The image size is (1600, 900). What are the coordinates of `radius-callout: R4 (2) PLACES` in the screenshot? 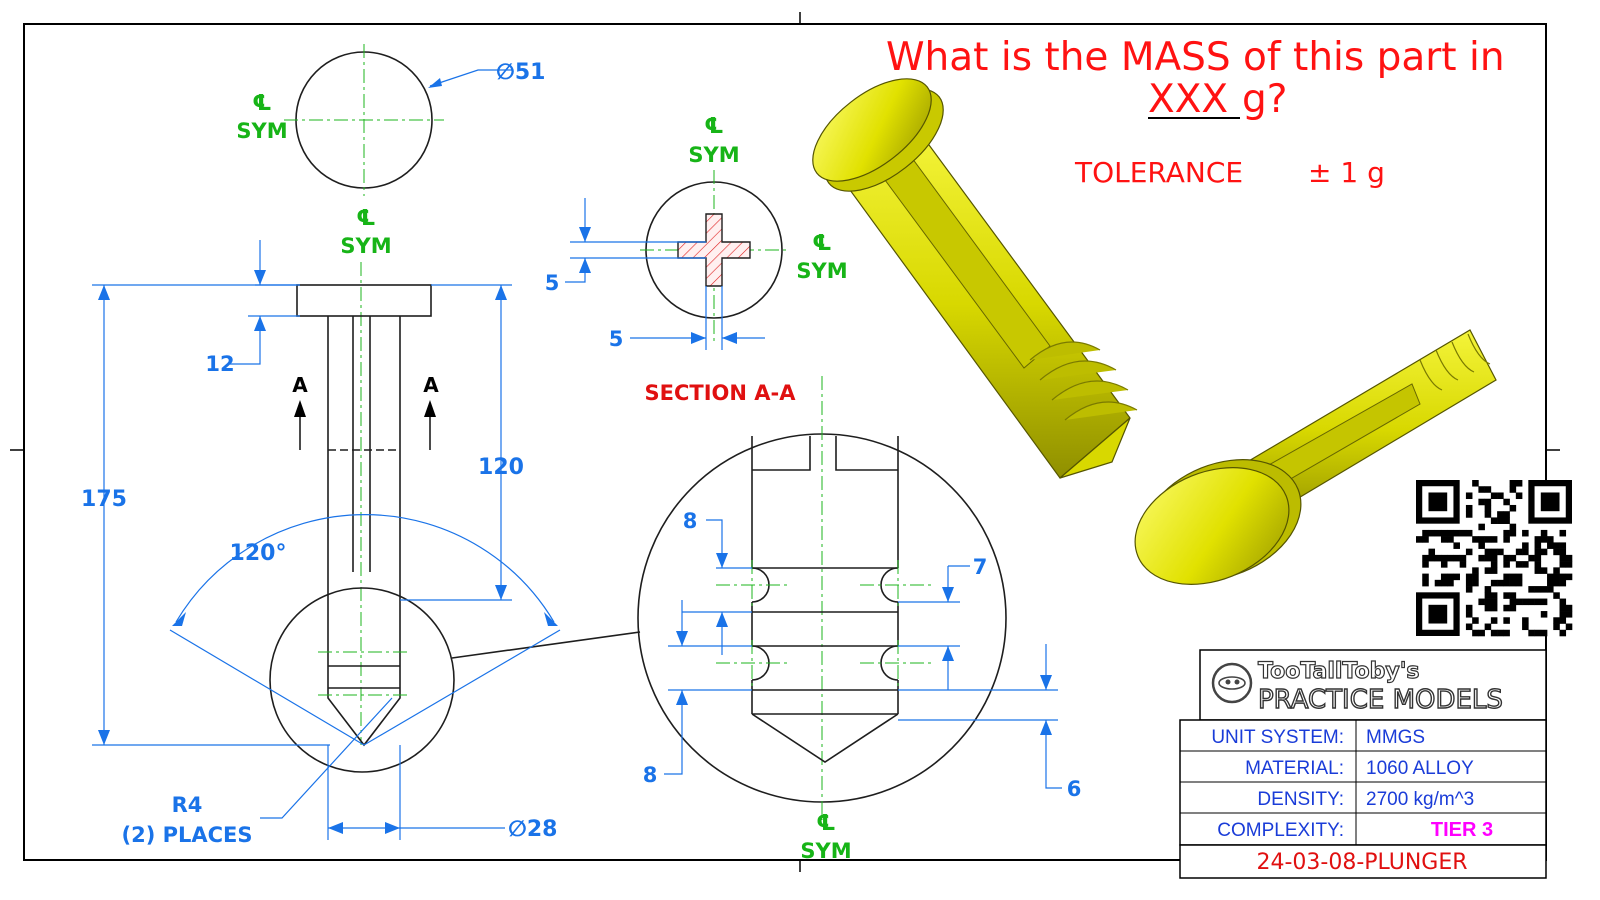 It's located at (257, 772).